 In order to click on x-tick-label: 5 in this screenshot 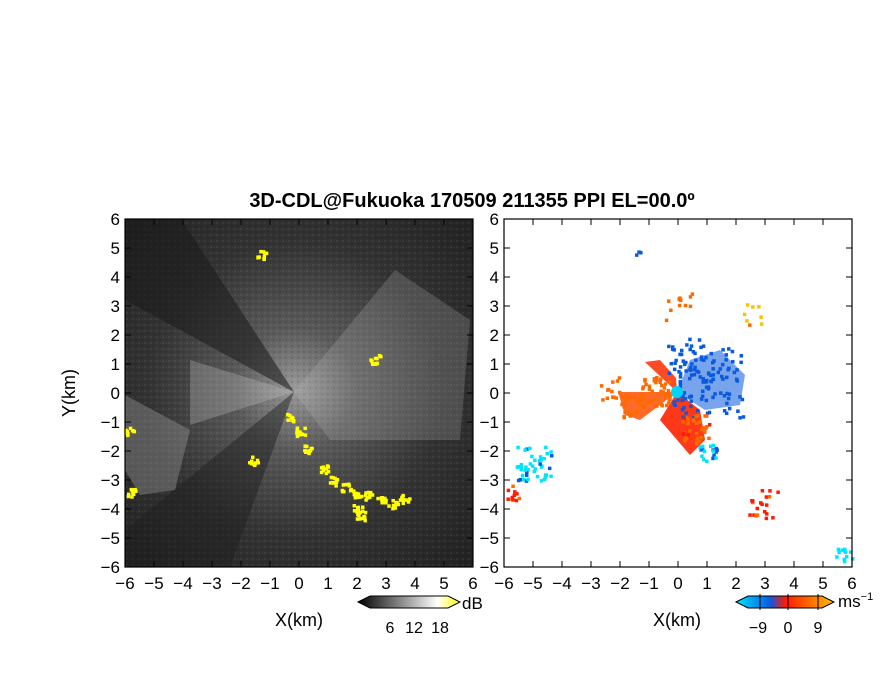, I will do `click(822, 583)`.